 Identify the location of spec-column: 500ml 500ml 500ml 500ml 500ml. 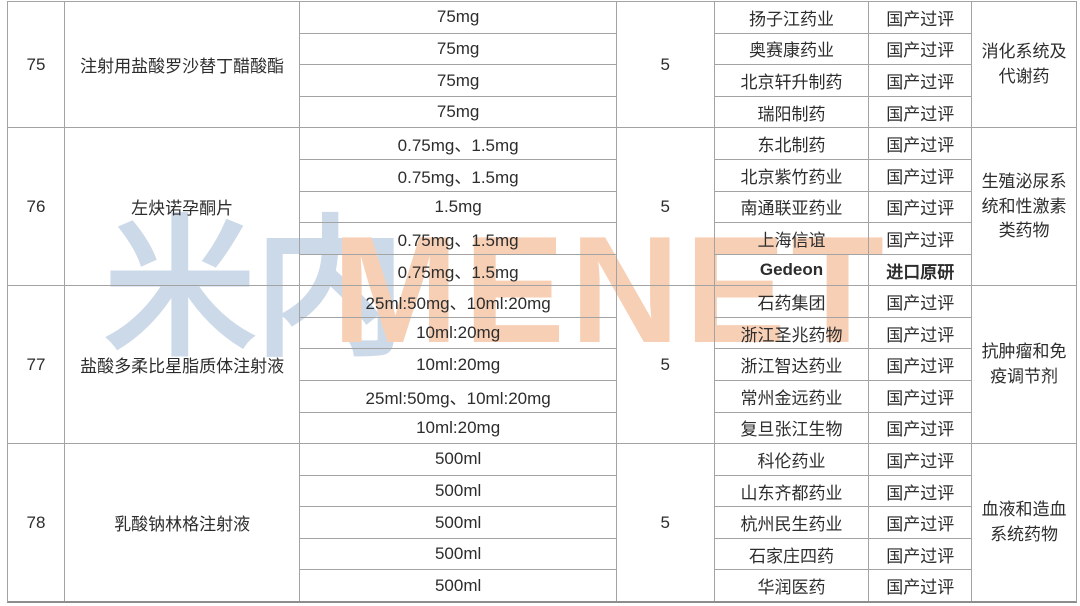
(458, 522).